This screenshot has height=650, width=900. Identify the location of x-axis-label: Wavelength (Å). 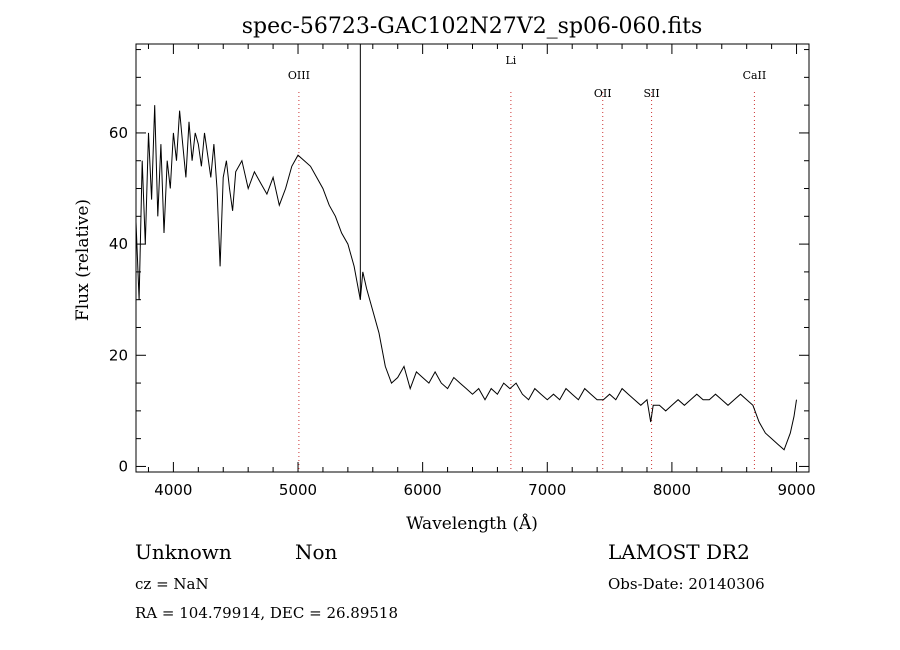
(472, 523).